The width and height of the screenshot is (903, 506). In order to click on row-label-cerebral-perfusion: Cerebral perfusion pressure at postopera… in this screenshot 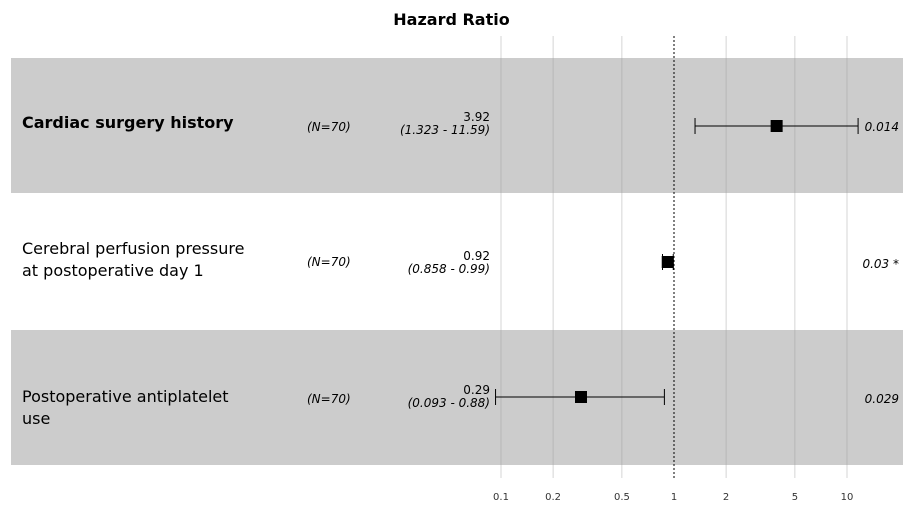, I will do `click(133, 259)`.